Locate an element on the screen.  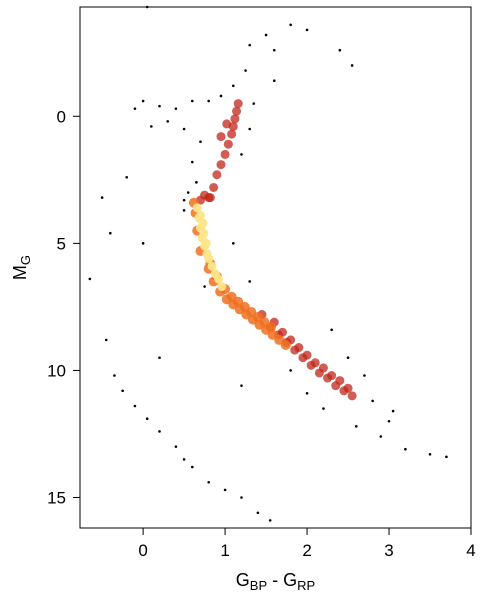
y-axis-label-text: M is located at coordinates (20, 272).